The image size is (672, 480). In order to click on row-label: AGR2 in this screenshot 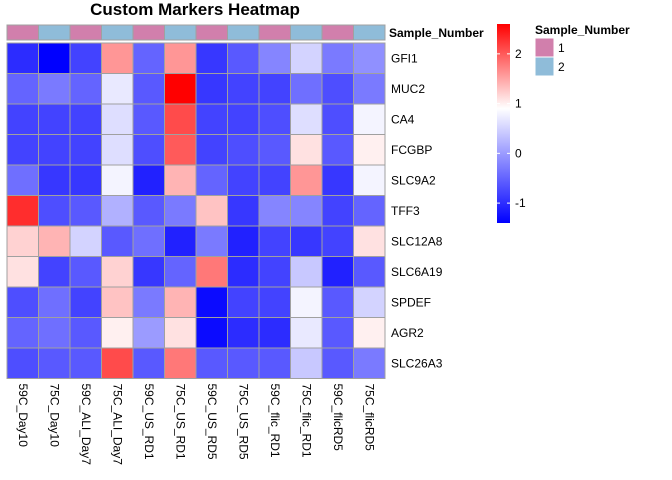, I will do `click(407, 333)`.